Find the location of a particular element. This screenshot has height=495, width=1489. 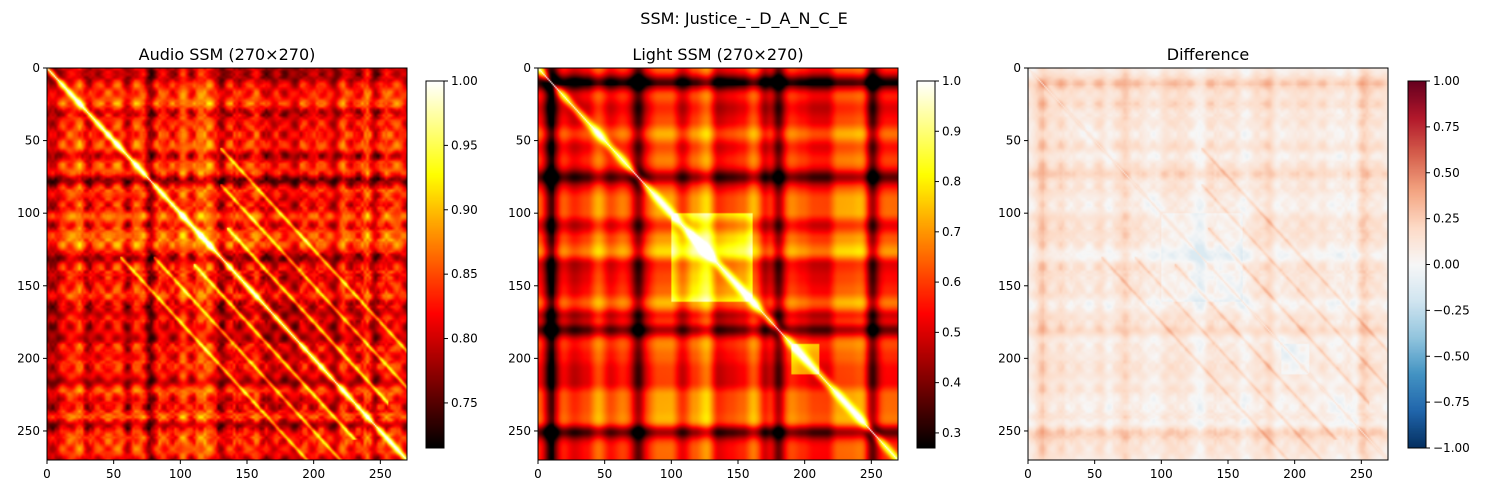

colorbar-tick-label: 0.6 is located at coordinates (951, 282).